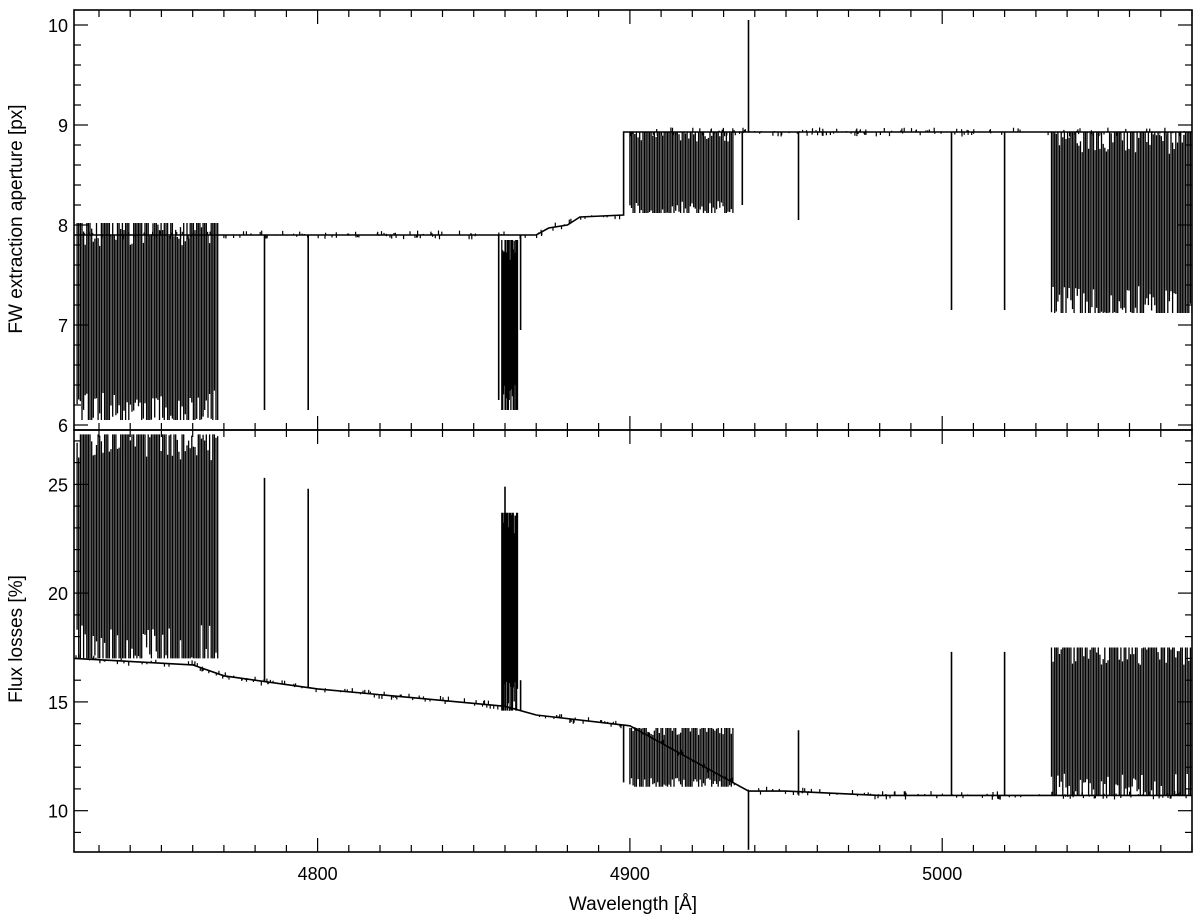 Image resolution: width=1200 pixels, height=919 pixels. What do you see at coordinates (16, 218) in the screenshot?
I see `top-y-axis-label: FW extraction aperture [px]` at bounding box center [16, 218].